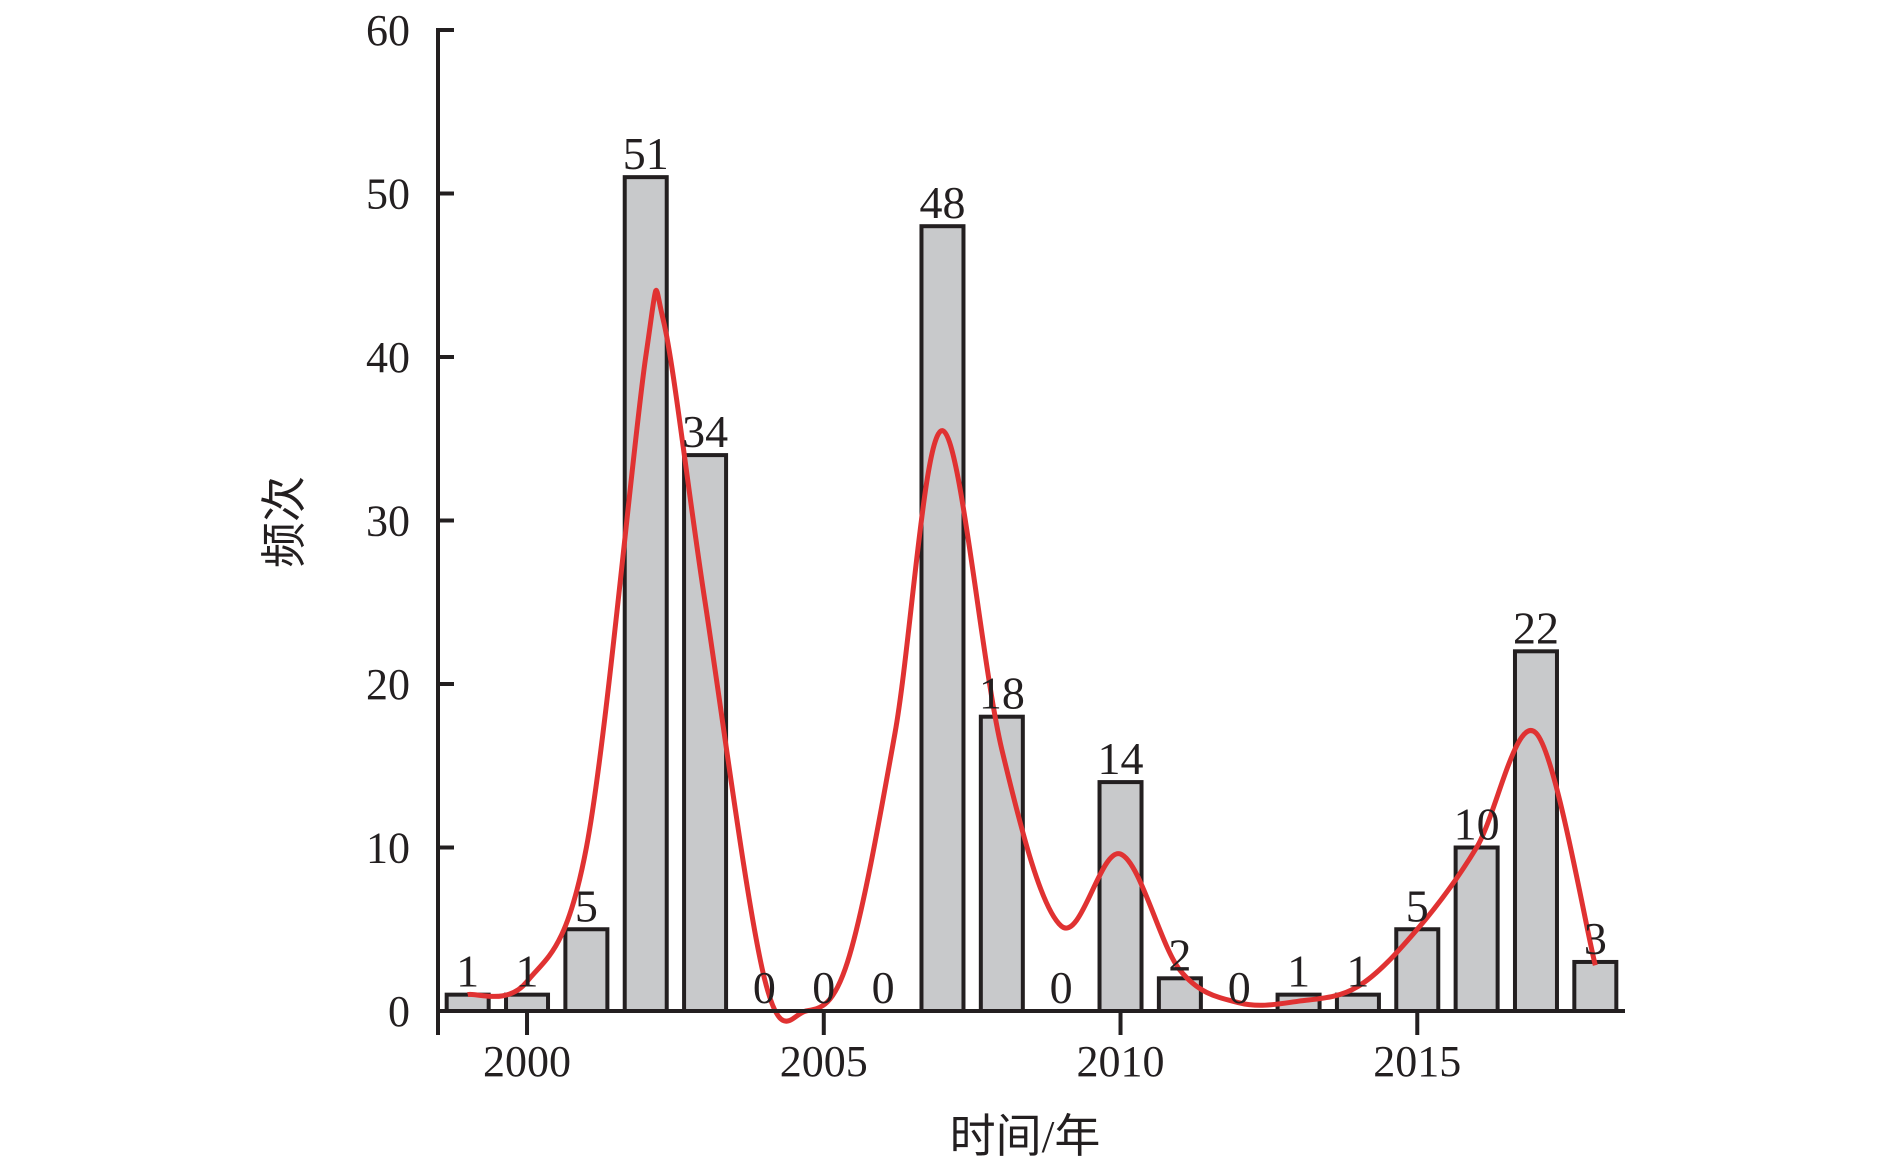  I want to click on bar-2018, so click(1595, 986).